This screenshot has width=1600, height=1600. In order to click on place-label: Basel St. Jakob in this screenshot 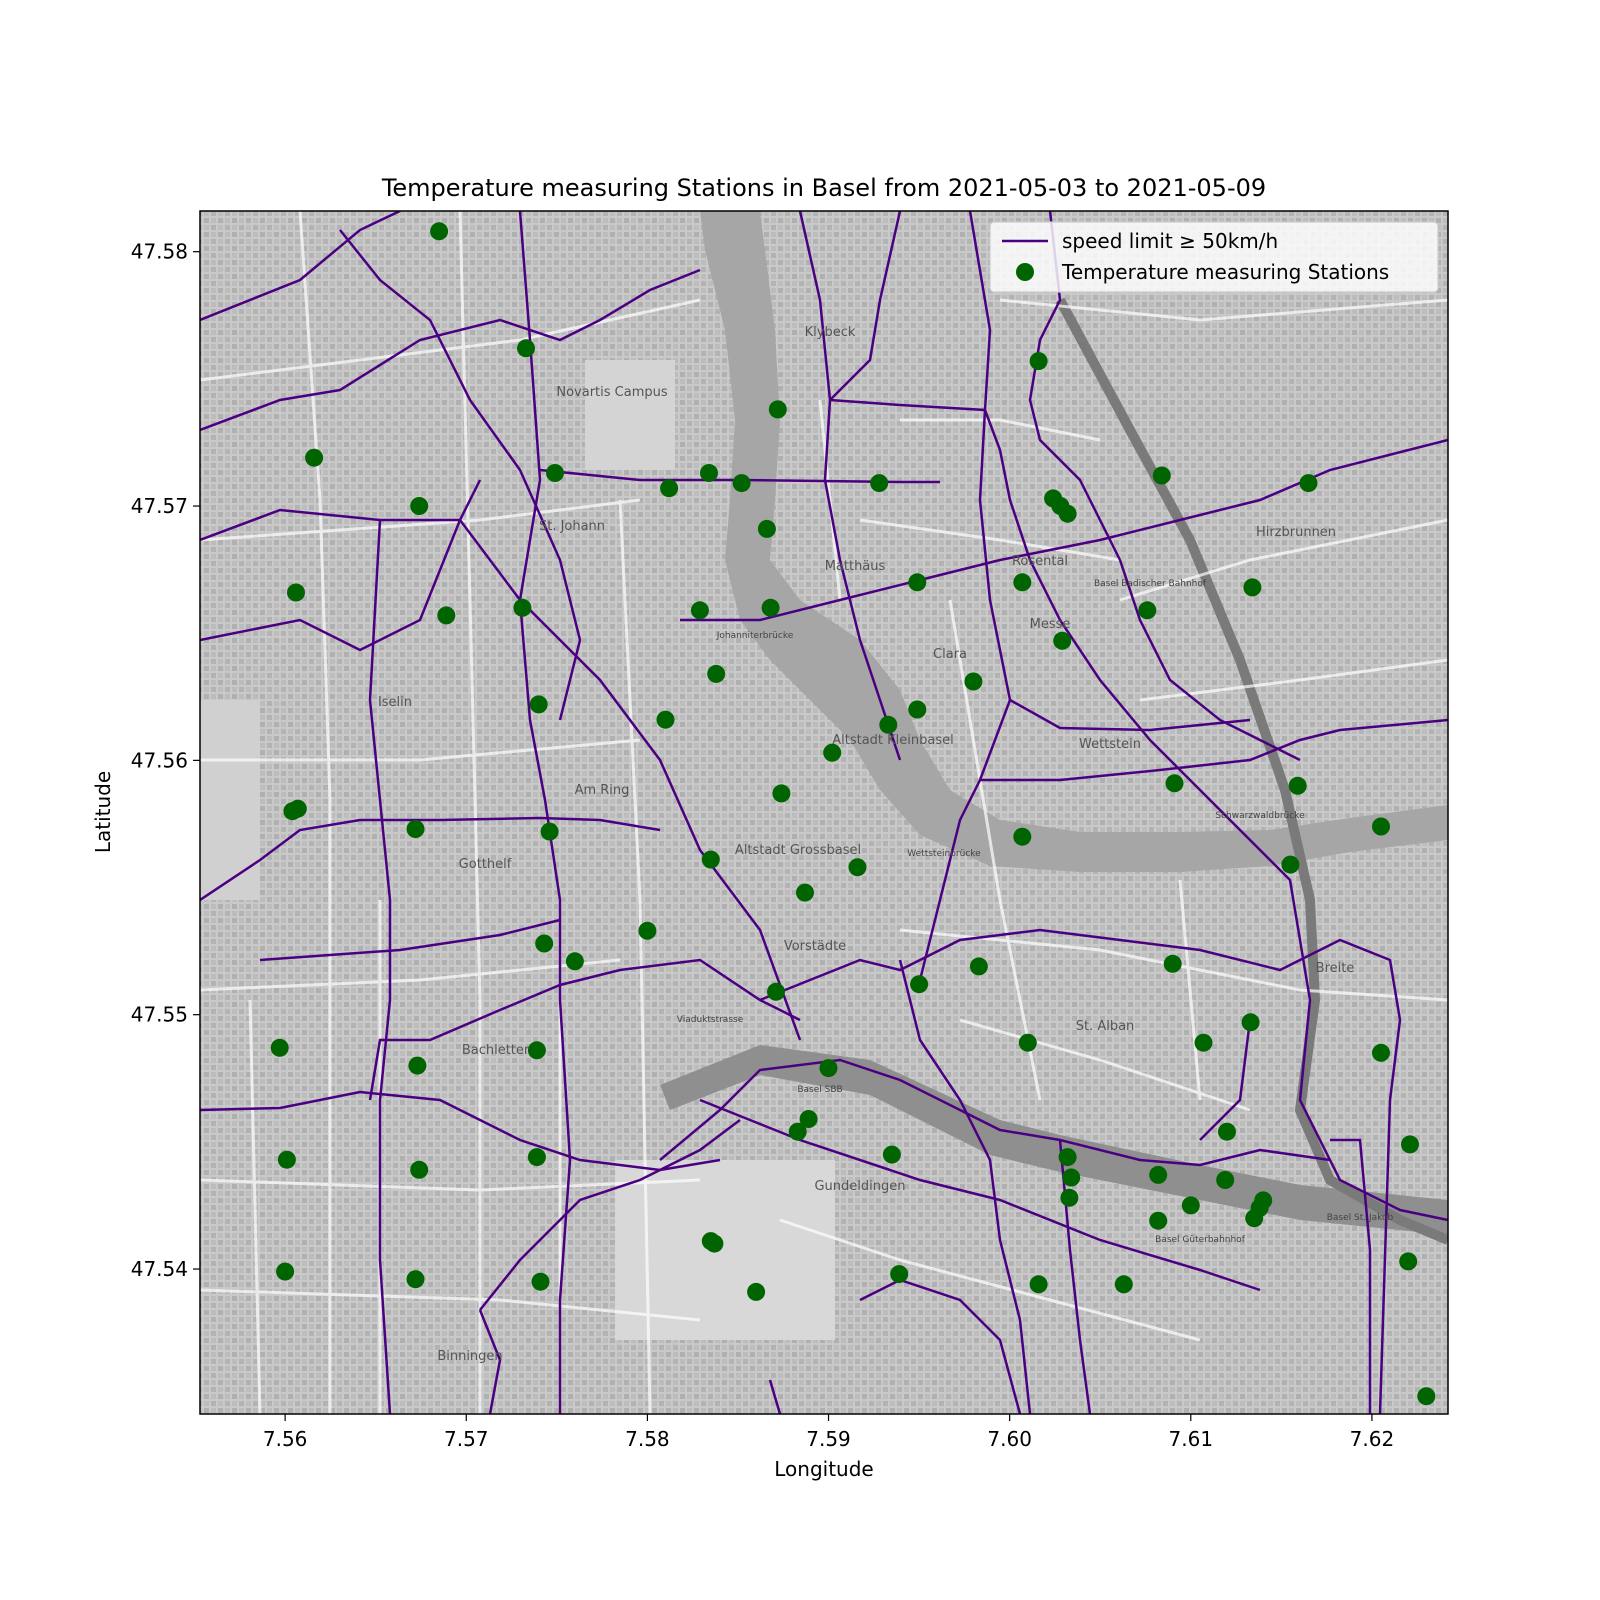, I will do `click(1360, 1218)`.